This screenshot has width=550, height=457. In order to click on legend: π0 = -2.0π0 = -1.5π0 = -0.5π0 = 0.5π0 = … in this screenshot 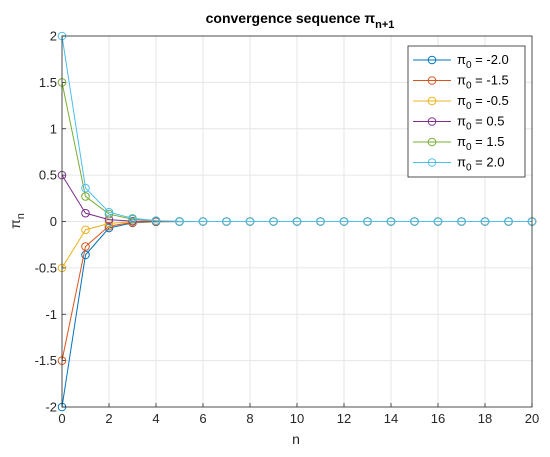, I will do `click(466, 111)`.